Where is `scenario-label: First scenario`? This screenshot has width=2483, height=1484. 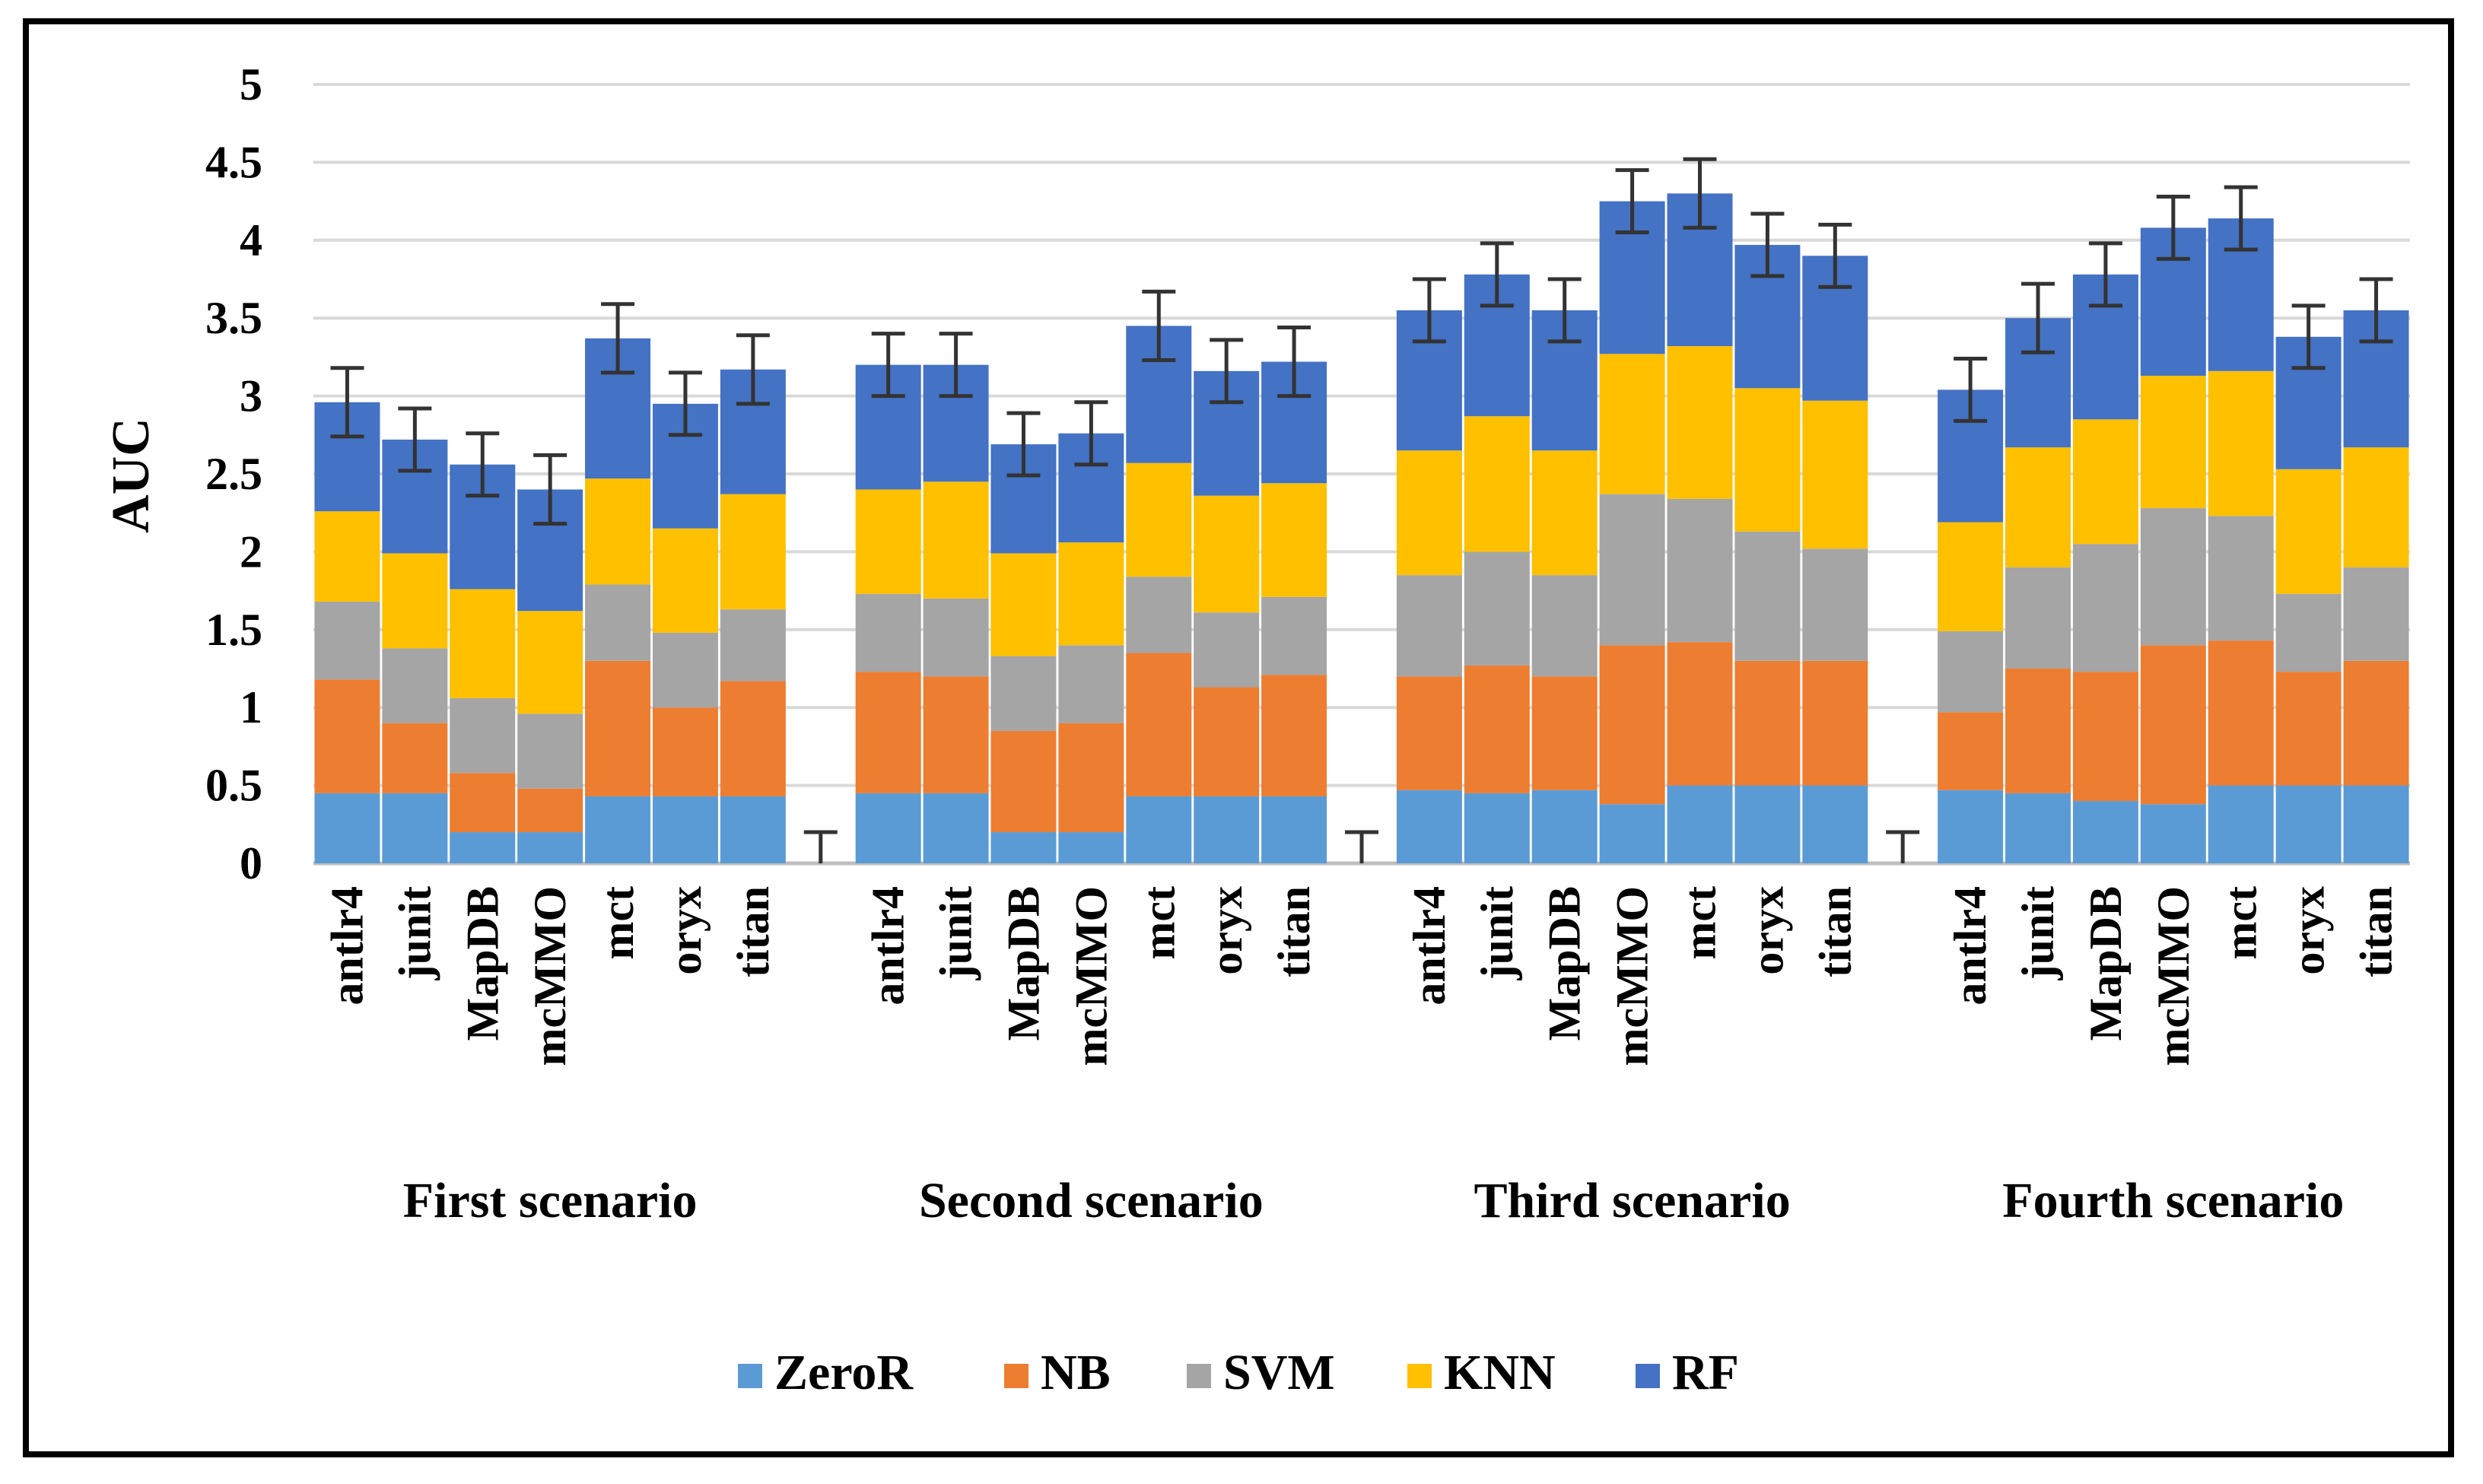 scenario-label: First scenario is located at coordinates (550, 1200).